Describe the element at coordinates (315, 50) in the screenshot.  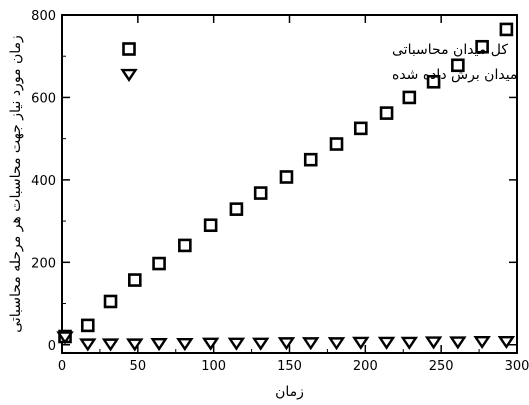
I see `legend-item: کل میدان محاسباتی` at that location.